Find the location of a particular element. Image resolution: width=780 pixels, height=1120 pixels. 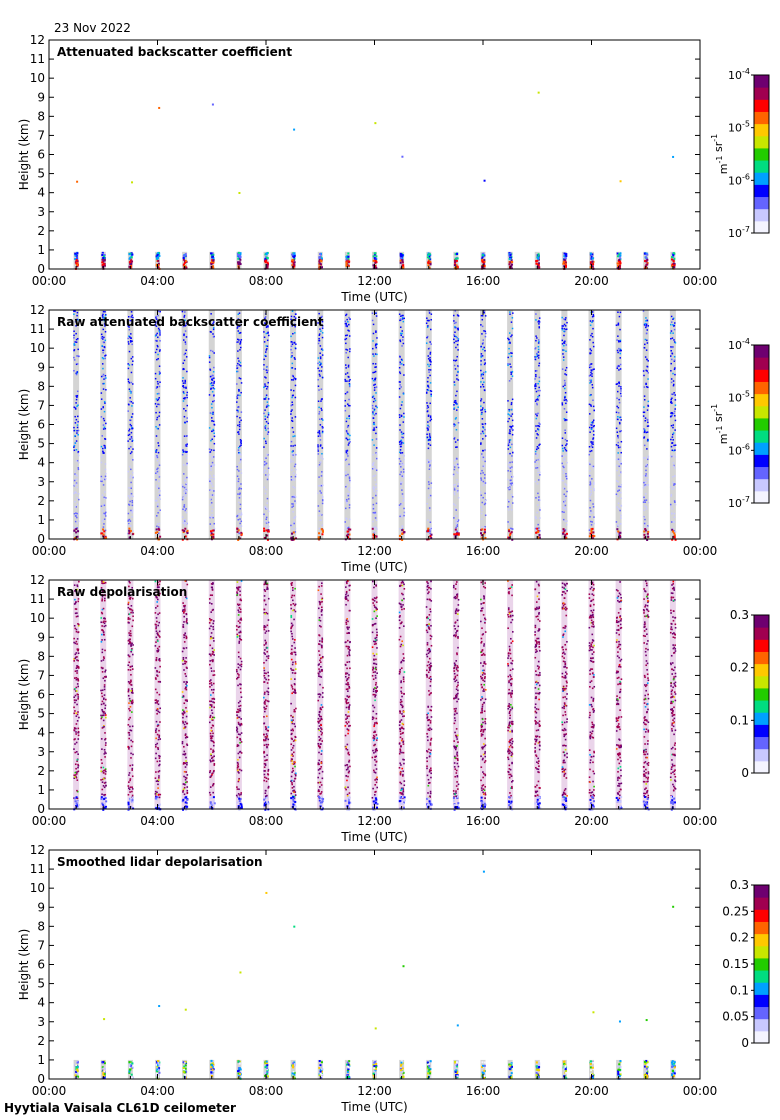

y-tick-label: 9 is located at coordinates (41, 367).